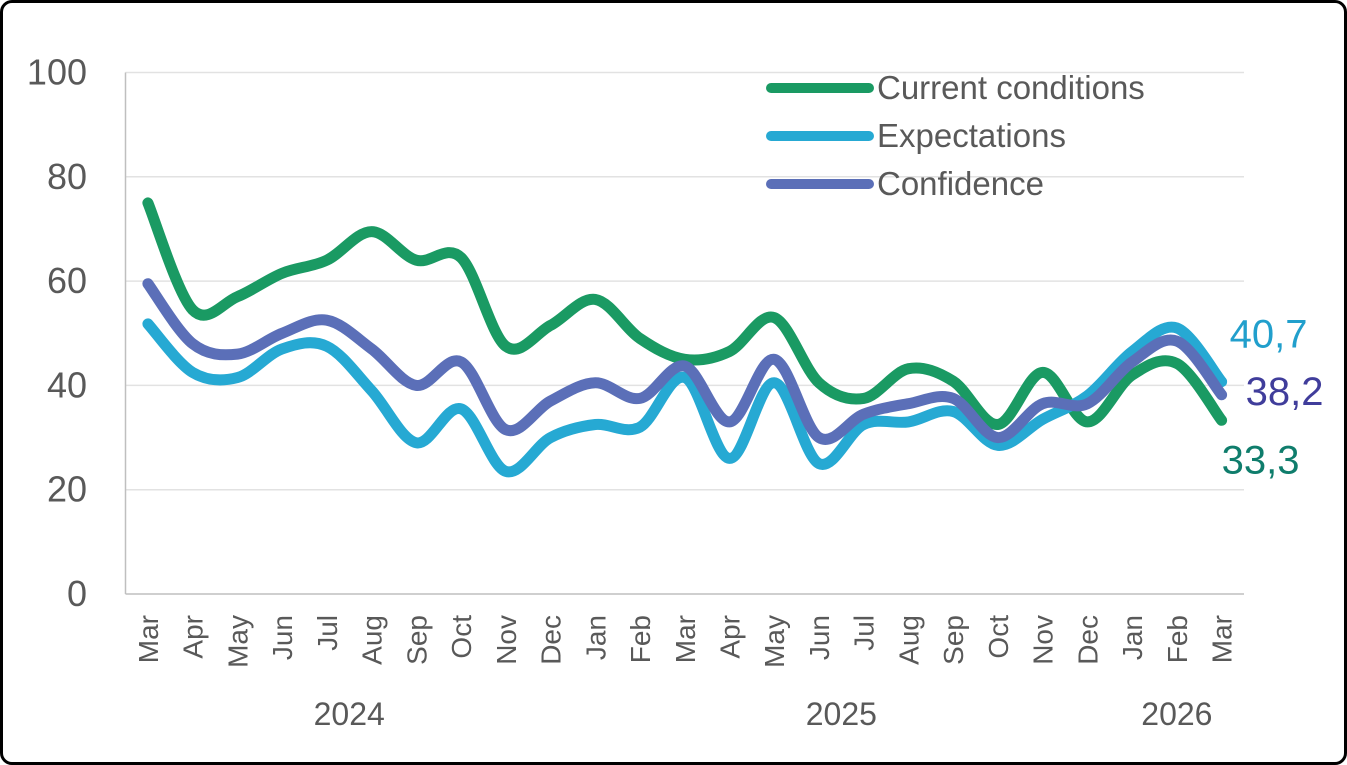 The height and width of the screenshot is (765, 1347). Describe the element at coordinates (67, 384) in the screenshot. I see `y-axis-tick-label: 40` at that location.